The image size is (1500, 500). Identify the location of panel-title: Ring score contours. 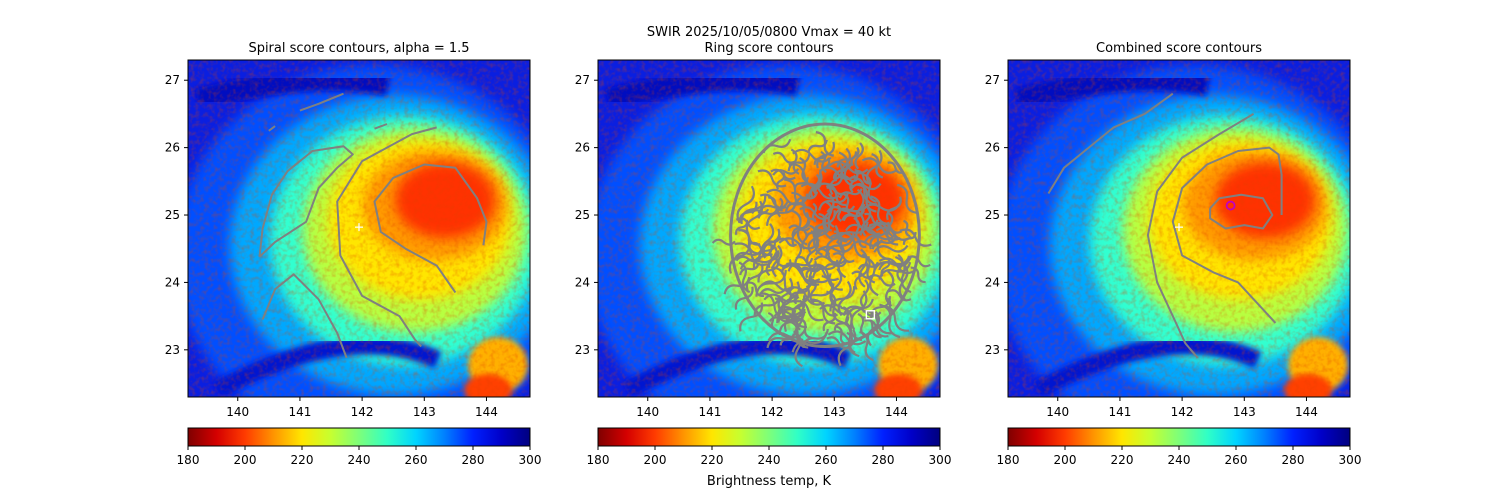
(768, 48).